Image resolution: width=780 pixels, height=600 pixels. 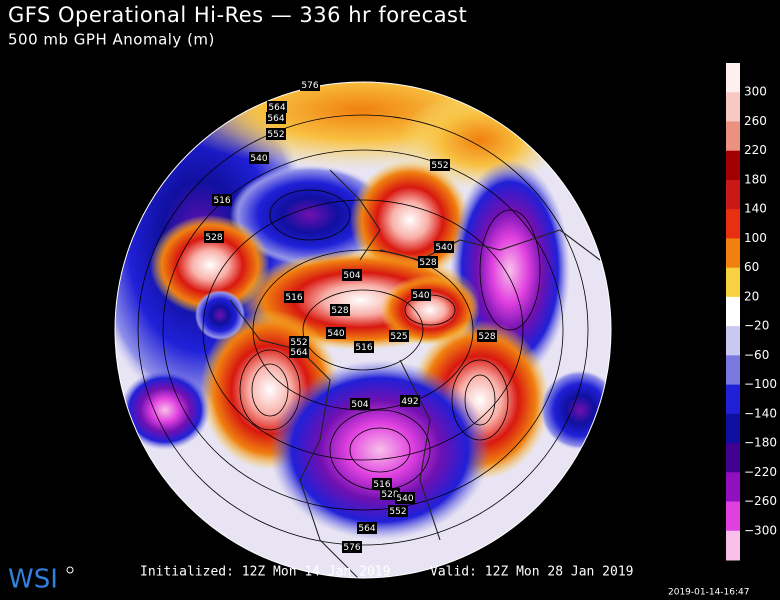 What do you see at coordinates (70, 570) in the screenshot?
I see `logo-mark` at bounding box center [70, 570].